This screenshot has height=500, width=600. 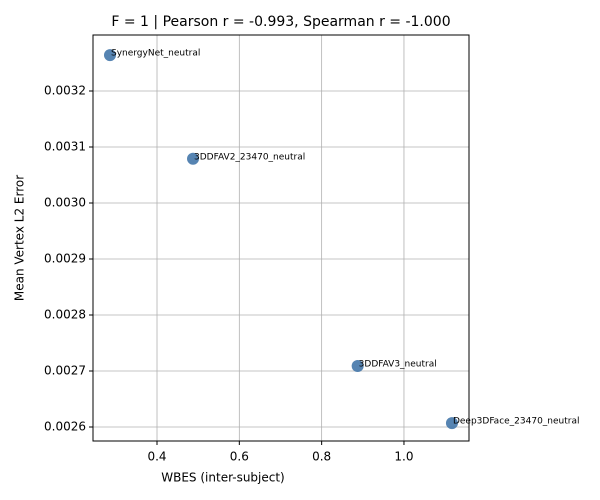 What do you see at coordinates (156, 457) in the screenshot?
I see `x-tick-label: 0.4` at bounding box center [156, 457].